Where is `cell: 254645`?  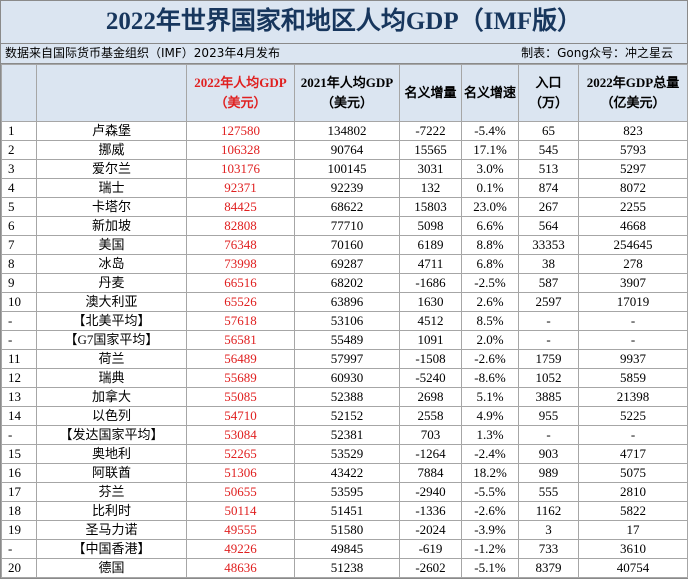
cell: 254645 is located at coordinates (633, 245).